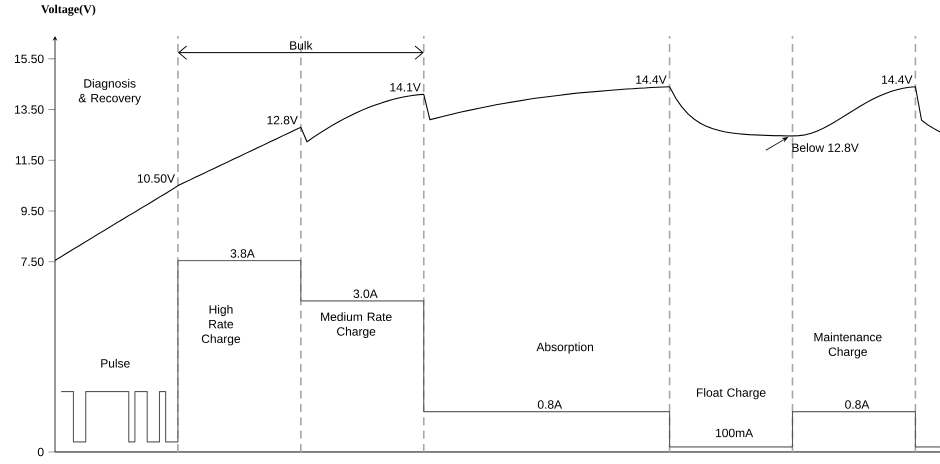 The image size is (940, 464). What do you see at coordinates (29, 59) in the screenshot?
I see `y-tick-label: 15.50` at bounding box center [29, 59].